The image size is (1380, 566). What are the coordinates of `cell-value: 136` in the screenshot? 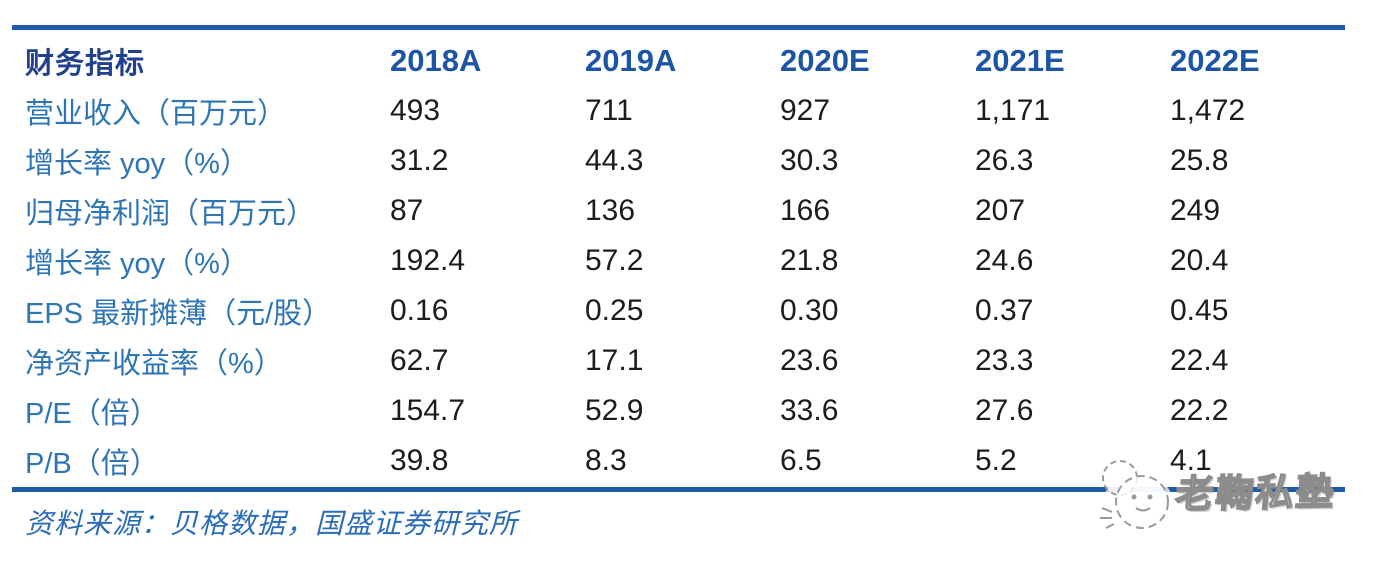 It's located at (610, 210).